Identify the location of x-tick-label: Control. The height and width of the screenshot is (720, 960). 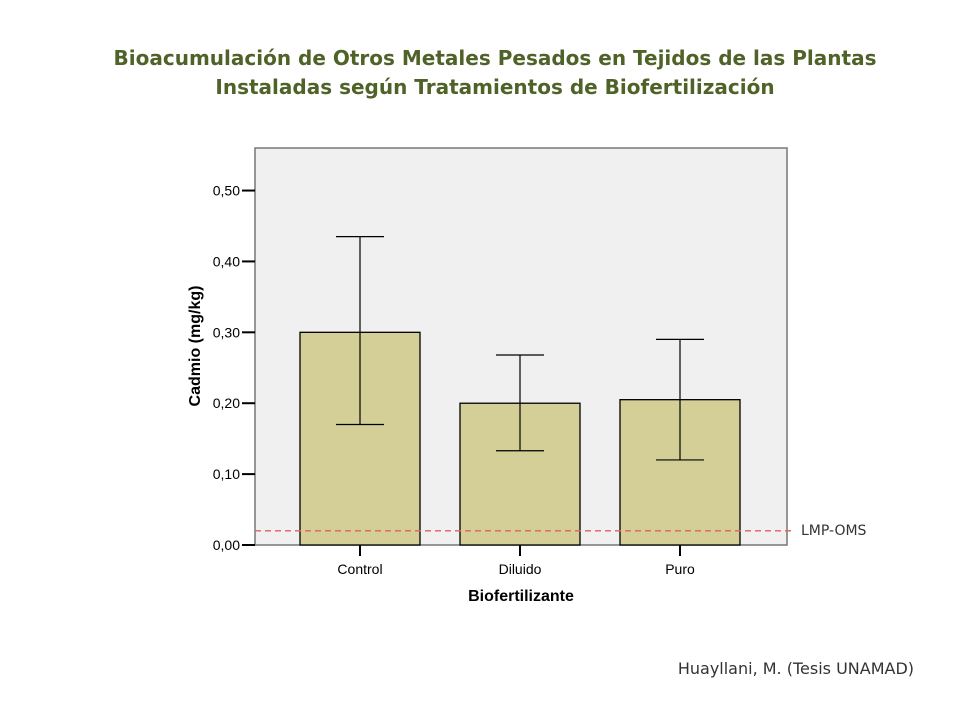
(359, 569).